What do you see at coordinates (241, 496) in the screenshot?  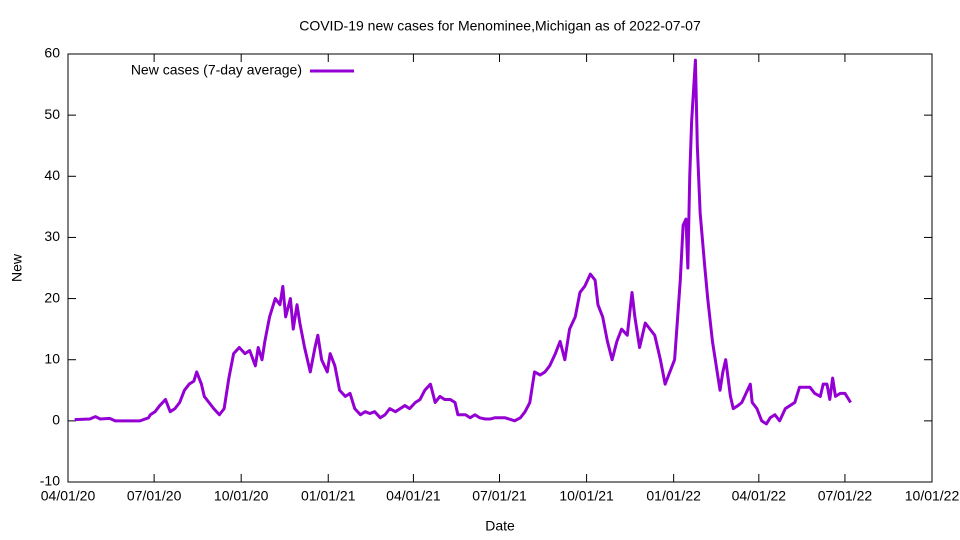 I see `x-tick-label: 10/01/20` at bounding box center [241, 496].